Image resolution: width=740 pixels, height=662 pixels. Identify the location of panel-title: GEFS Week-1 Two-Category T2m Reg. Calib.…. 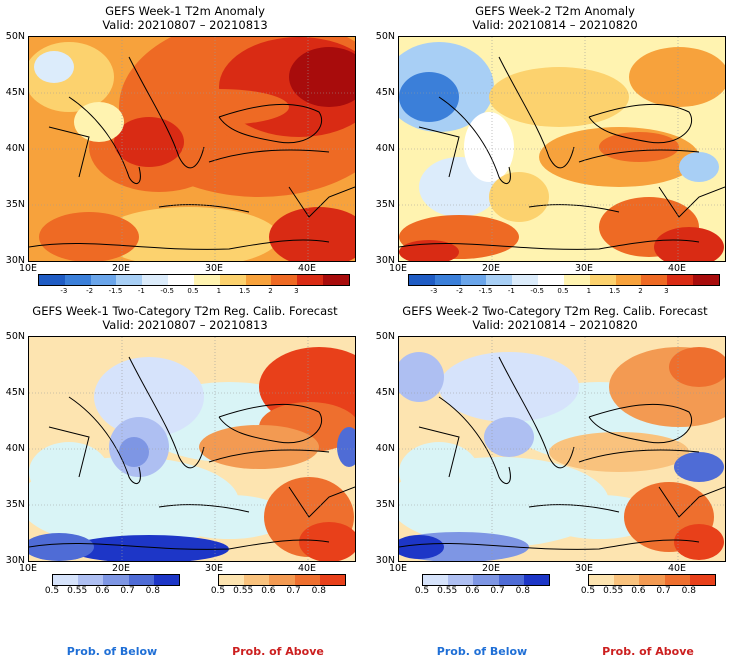
(185, 311).